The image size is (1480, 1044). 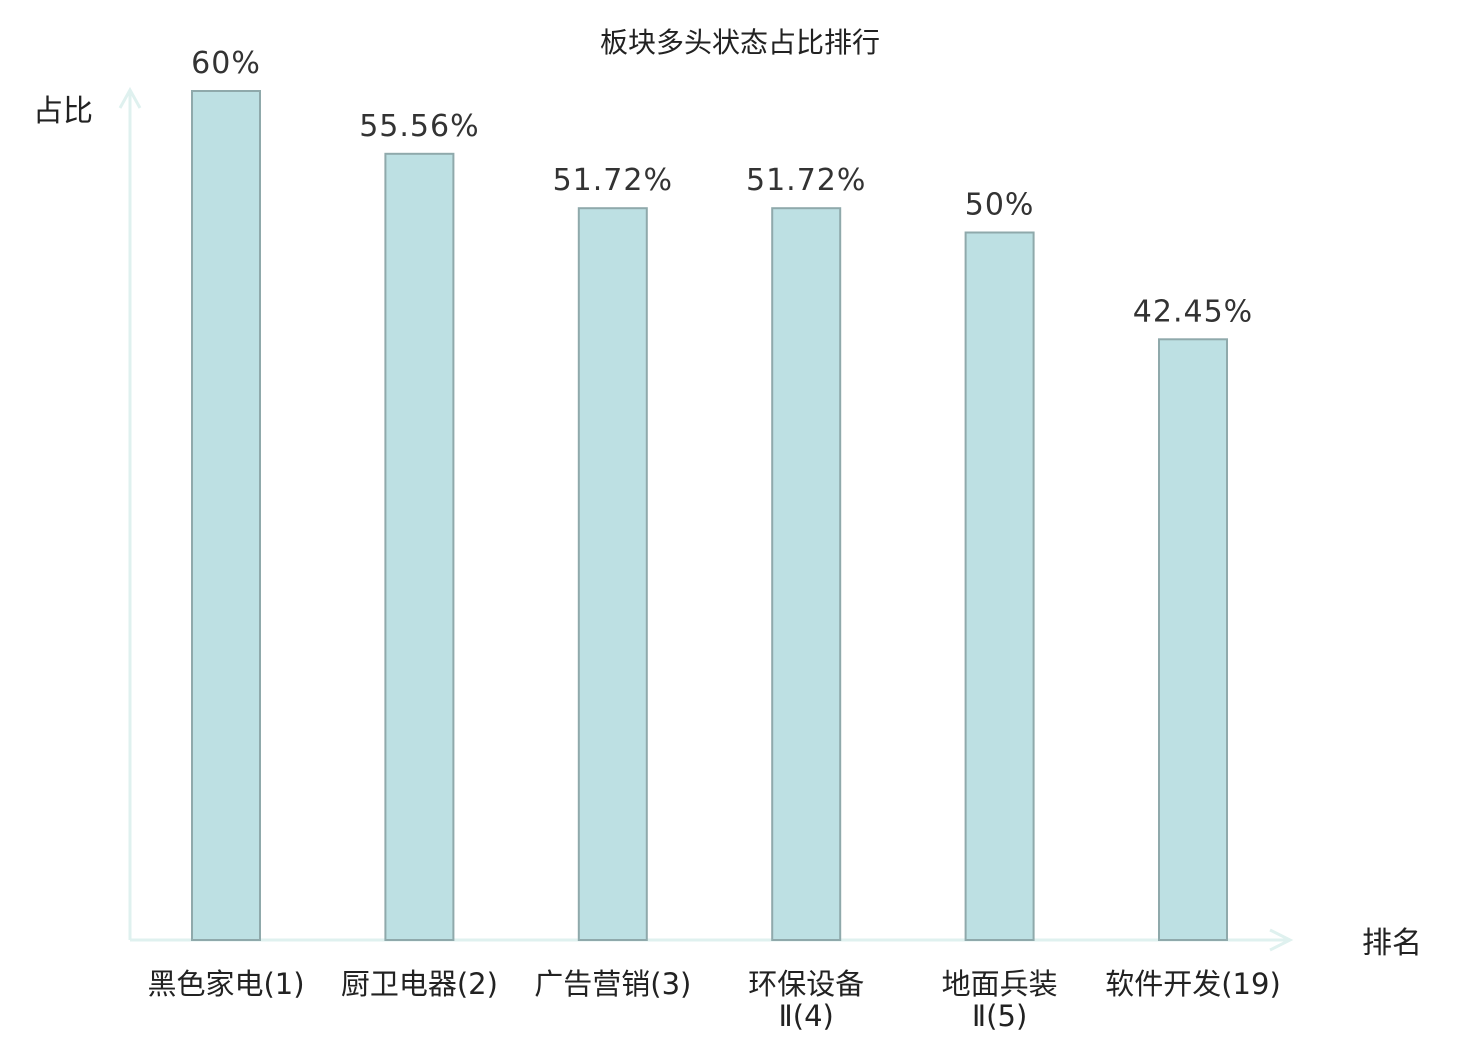 I want to click on tick-label: Ⅱ(5), so click(x=999, y=1016).